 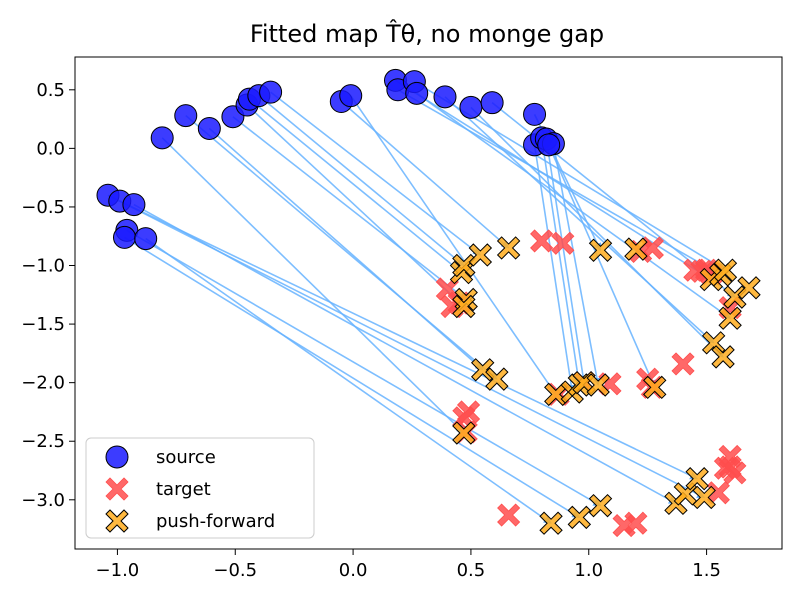 What do you see at coordinates (50, 148) in the screenshot?
I see `y-tick-label: 0.0` at bounding box center [50, 148].